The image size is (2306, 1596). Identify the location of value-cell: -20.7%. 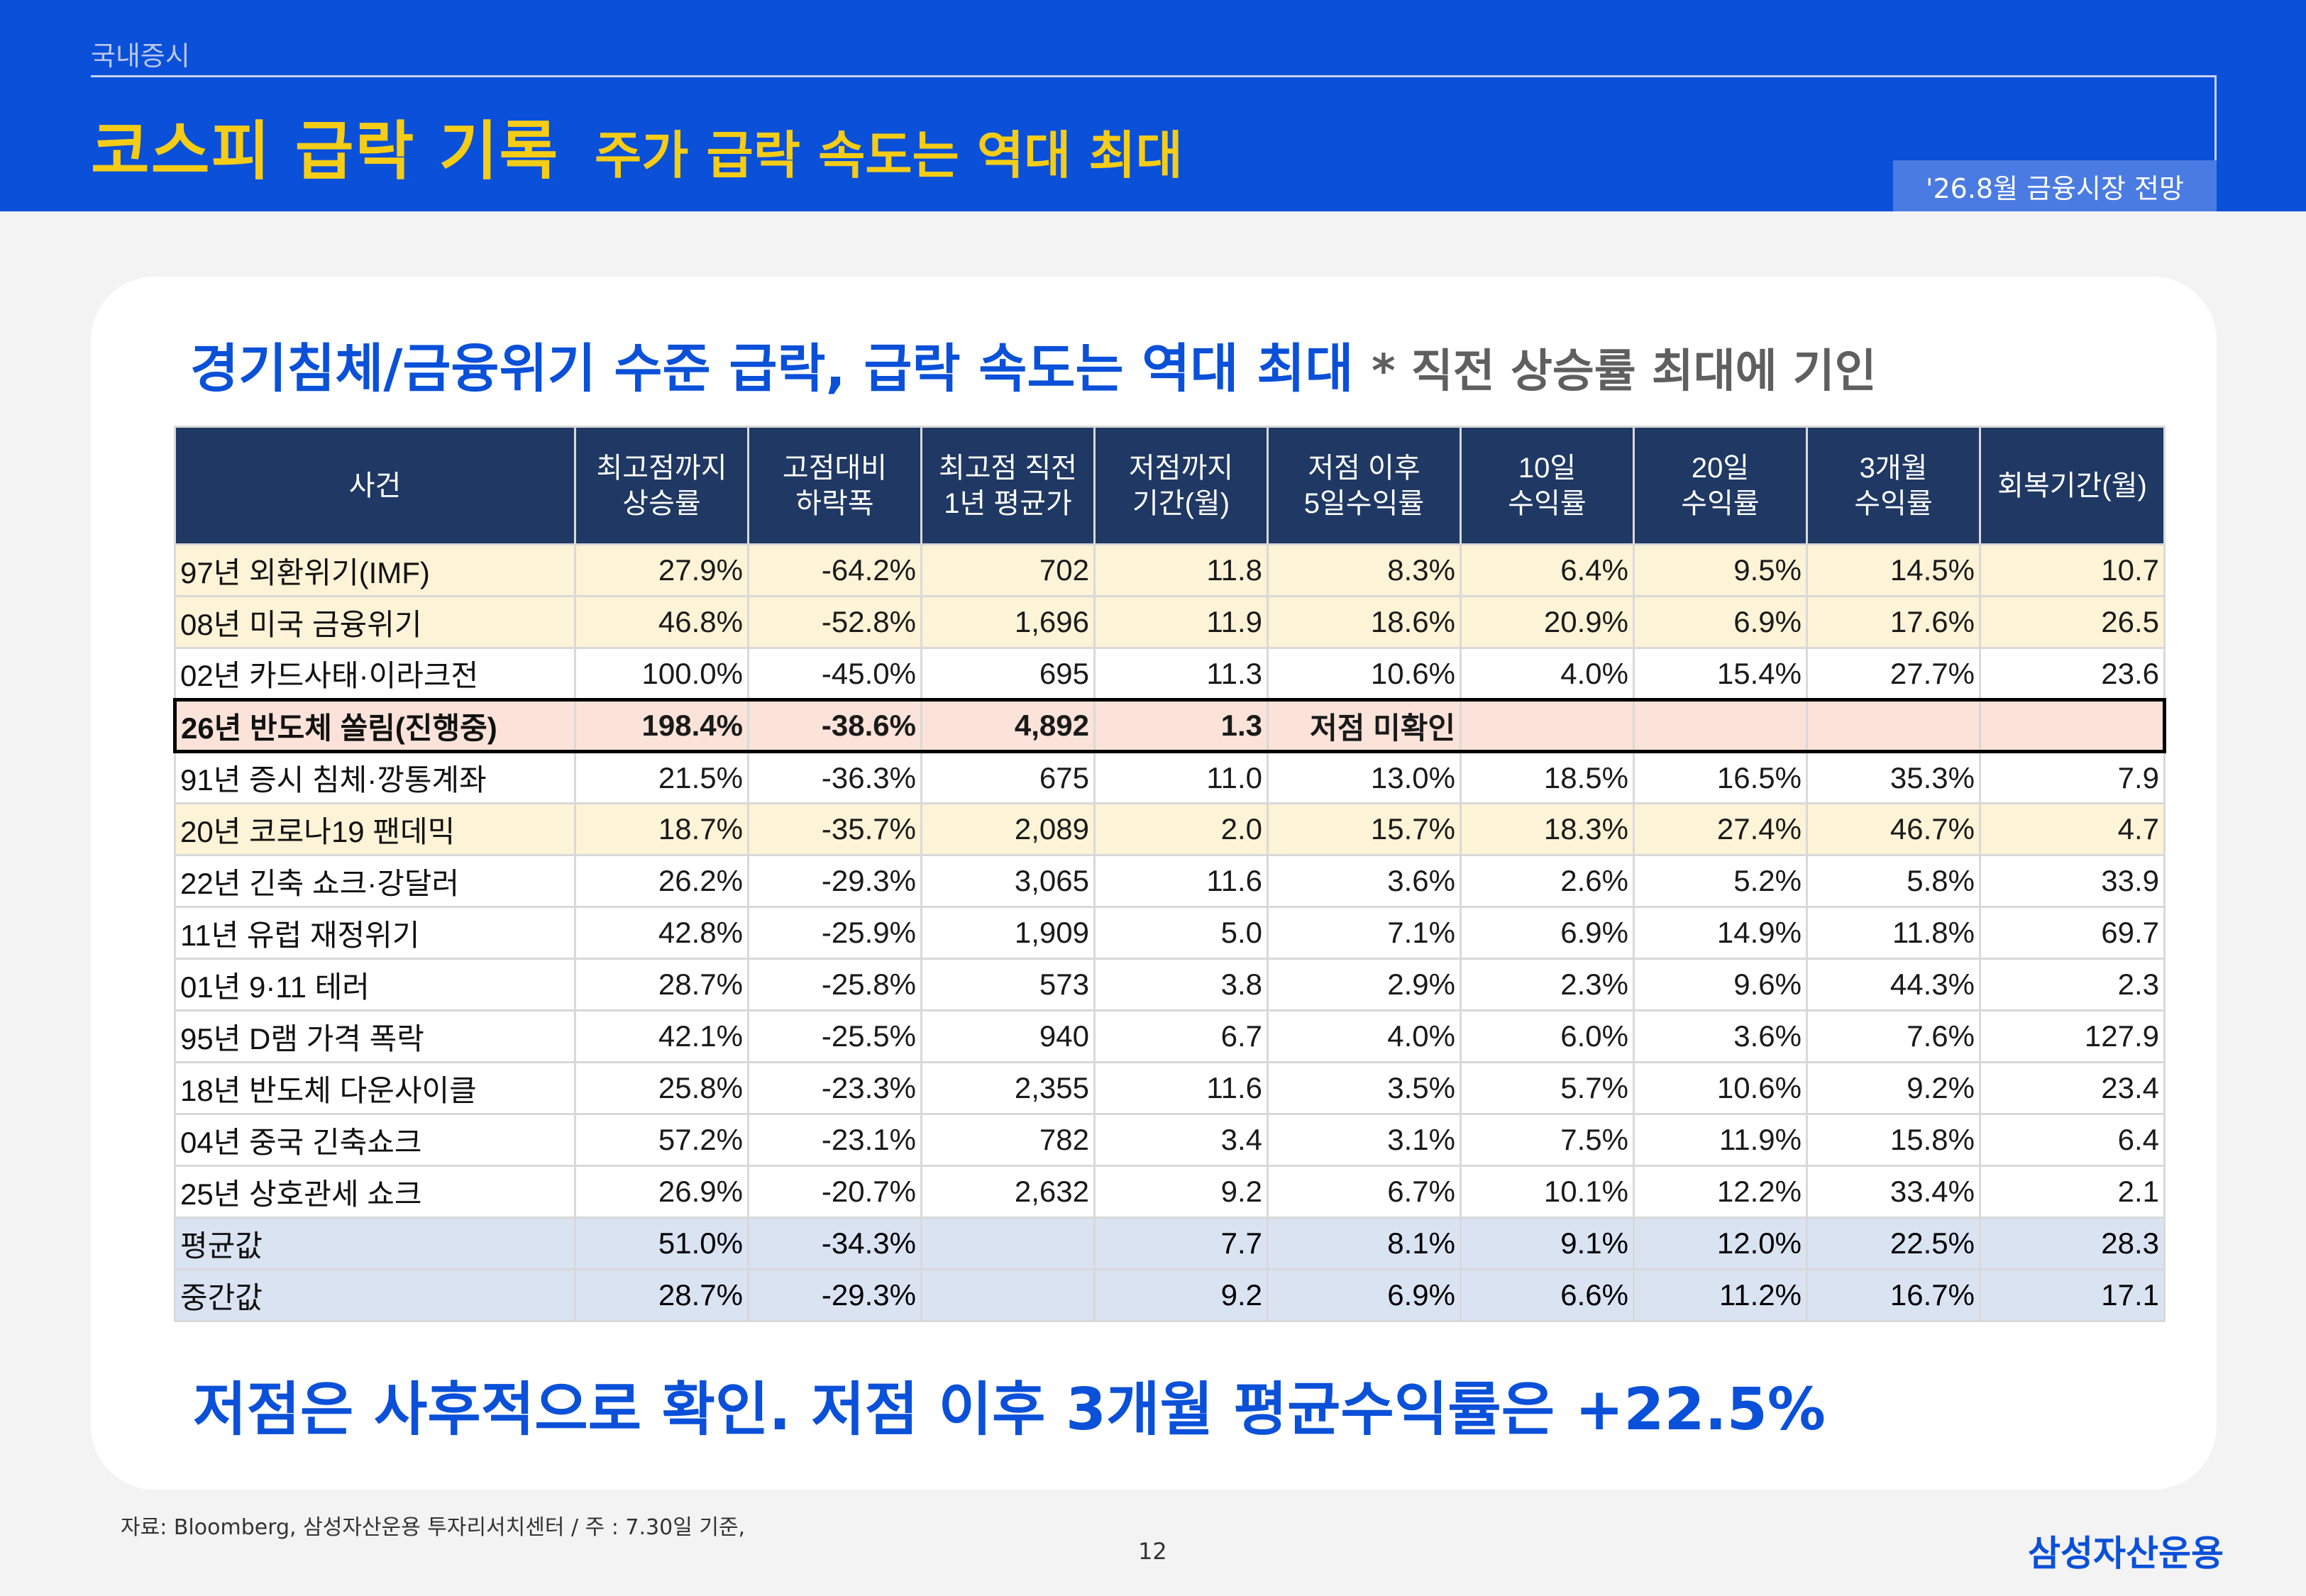
(834, 1192).